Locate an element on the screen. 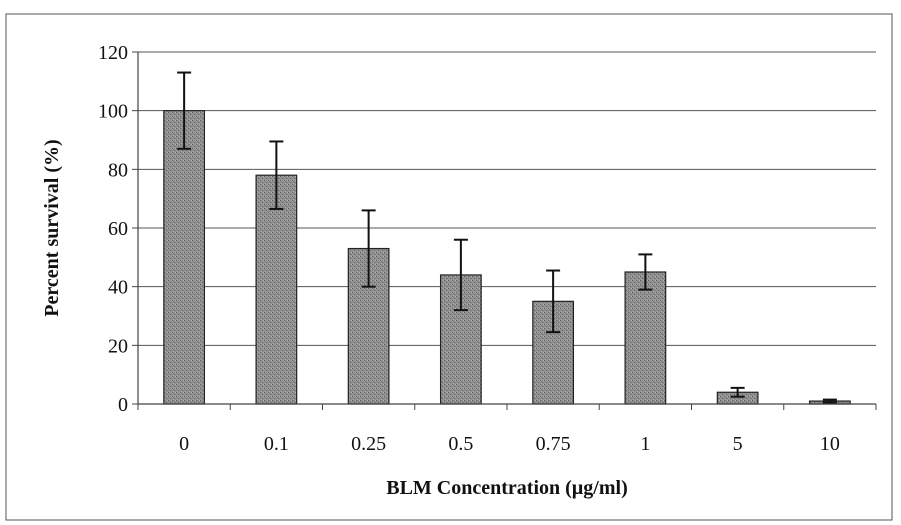 The width and height of the screenshot is (901, 525). y-axis-title: Percent survival (%) is located at coordinates (52, 227).